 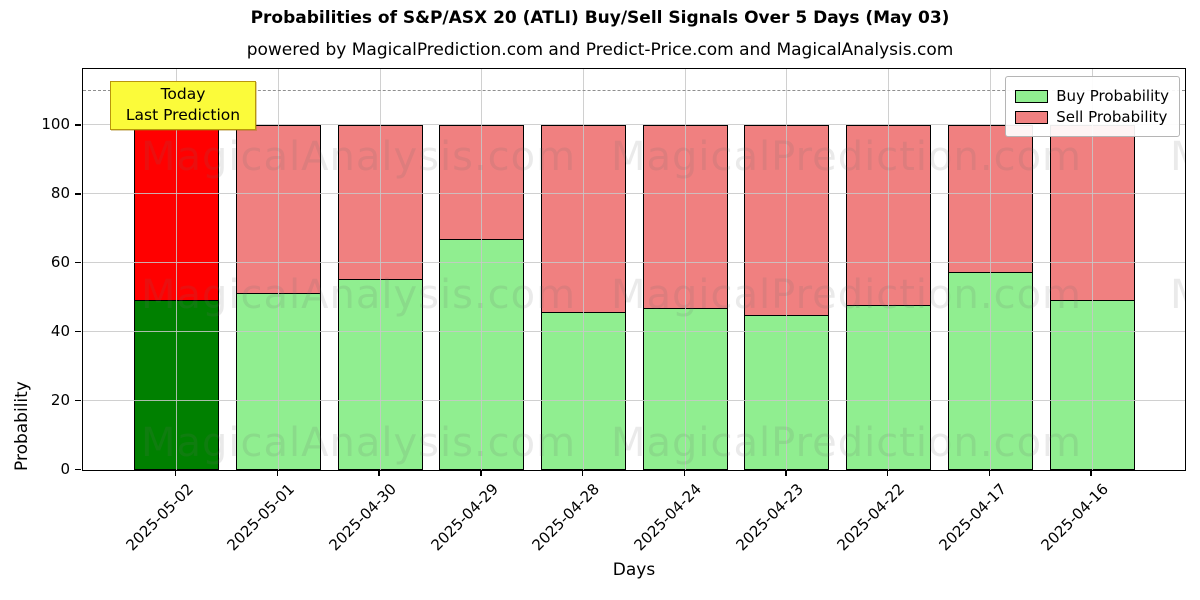 I want to click on legend-swatch-buy, so click(x=1032, y=96).